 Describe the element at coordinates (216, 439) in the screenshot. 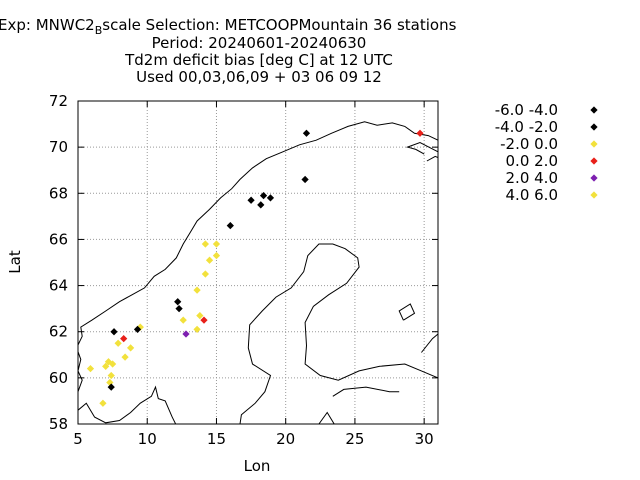

I see `x-tick-label: 15` at that location.